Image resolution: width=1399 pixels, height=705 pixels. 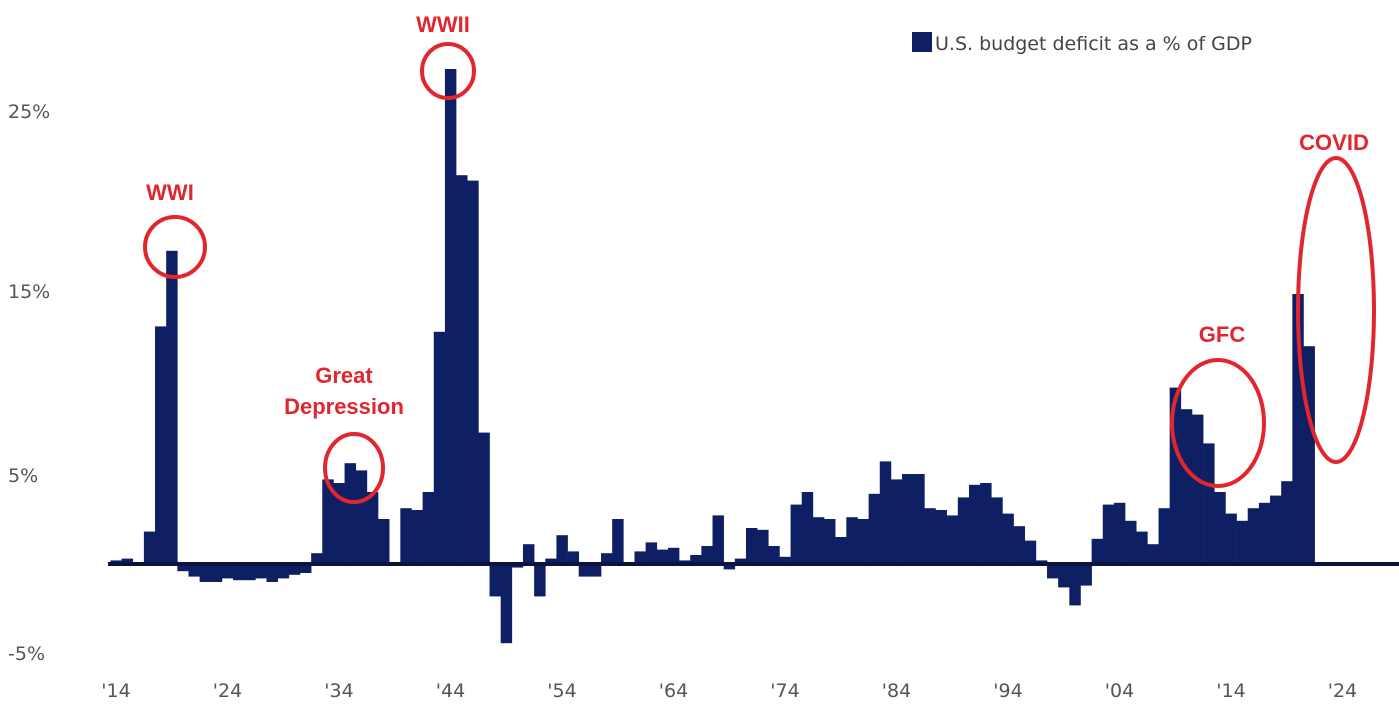 I want to click on x-tick-label-2: '34, so click(x=338, y=691).